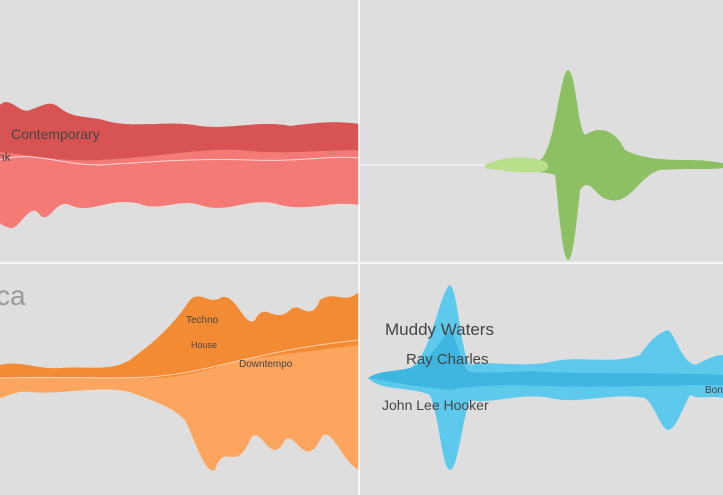 This screenshot has width=723, height=495. Describe the element at coordinates (266, 364) in the screenshot. I see `stream-label: Downtempo` at that location.